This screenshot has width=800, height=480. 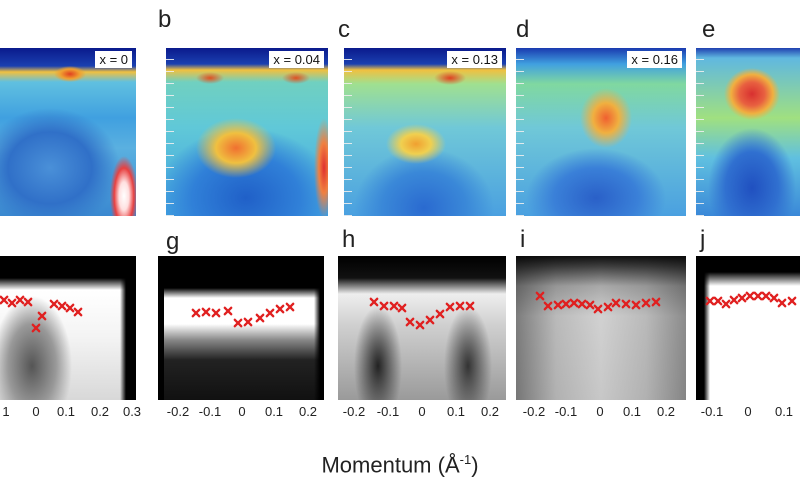 What do you see at coordinates (247, 132) in the screenshot?
I see `arpes-map-b: x = 0.04` at bounding box center [247, 132].